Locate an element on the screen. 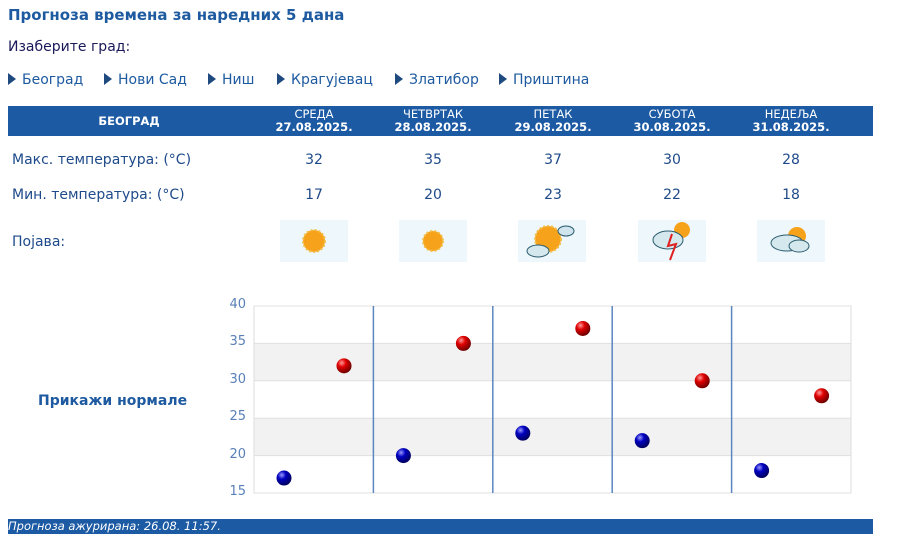 The height and width of the screenshot is (536, 900). max-temp-value: 35 is located at coordinates (433, 160).